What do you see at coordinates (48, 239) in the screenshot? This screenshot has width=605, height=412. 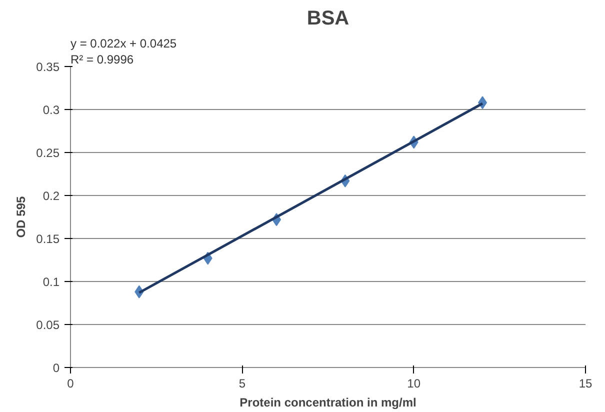 I see `y-tick-label: 0.15` at bounding box center [48, 239].